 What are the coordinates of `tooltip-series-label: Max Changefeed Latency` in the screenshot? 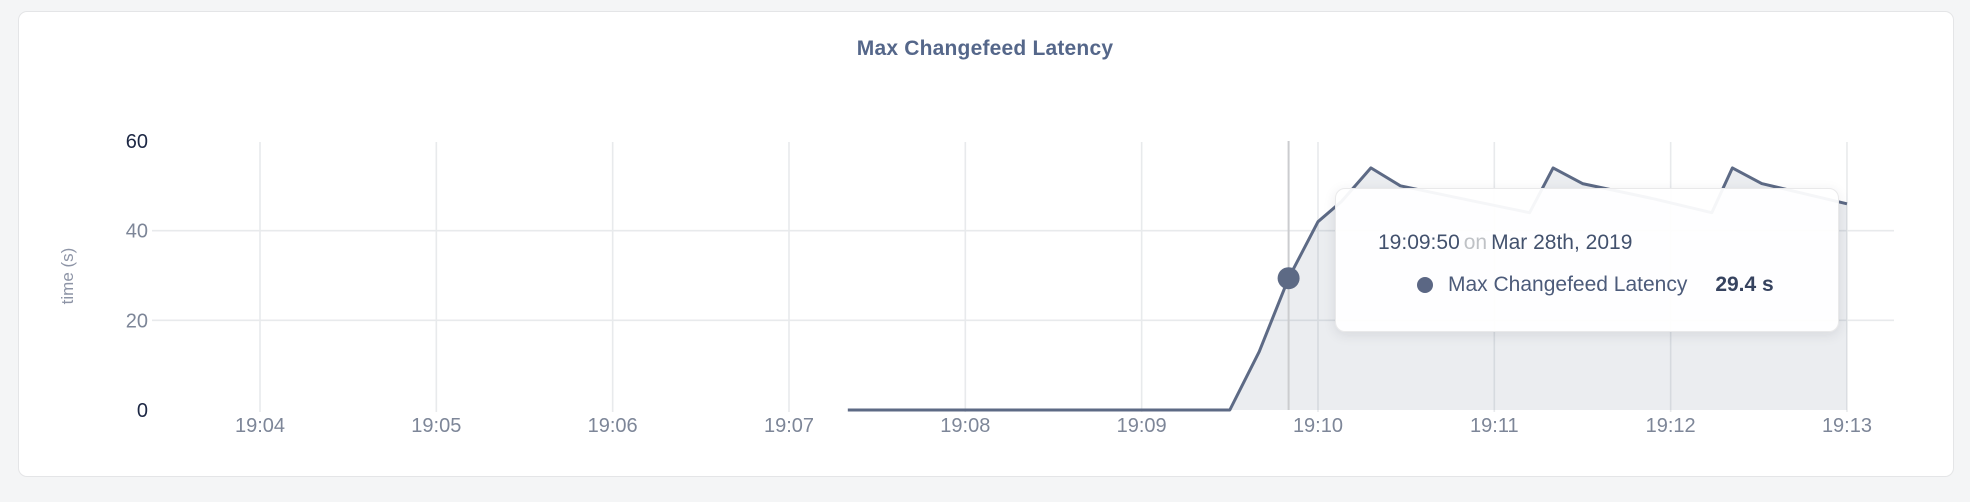 It's located at (1568, 284).